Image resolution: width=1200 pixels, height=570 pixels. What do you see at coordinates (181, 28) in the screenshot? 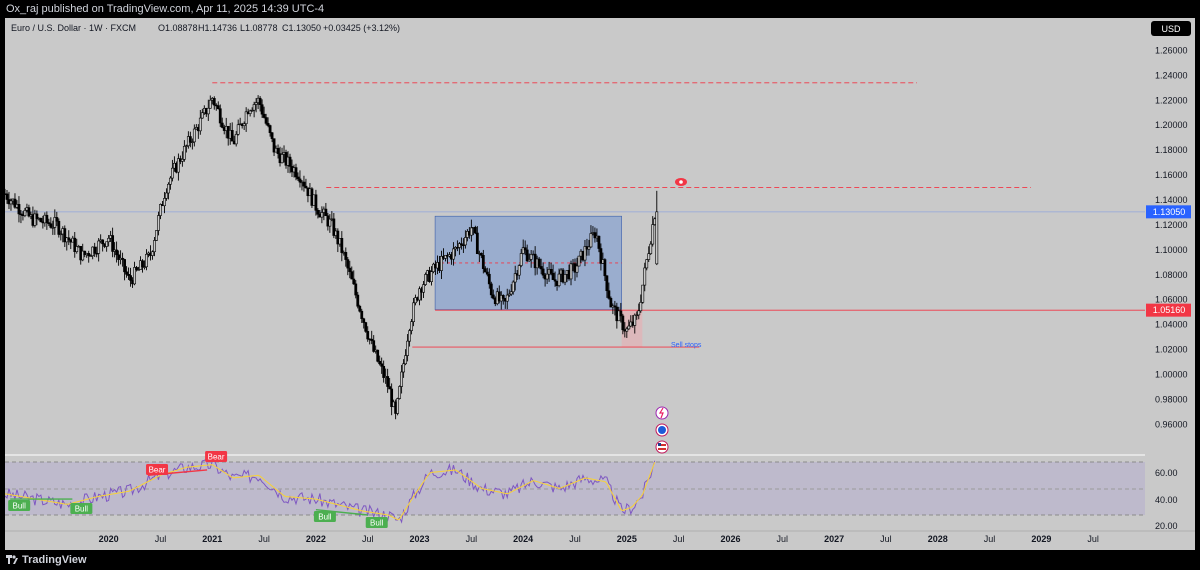
I see `ohlc-open-value: 1.08878` at bounding box center [181, 28].